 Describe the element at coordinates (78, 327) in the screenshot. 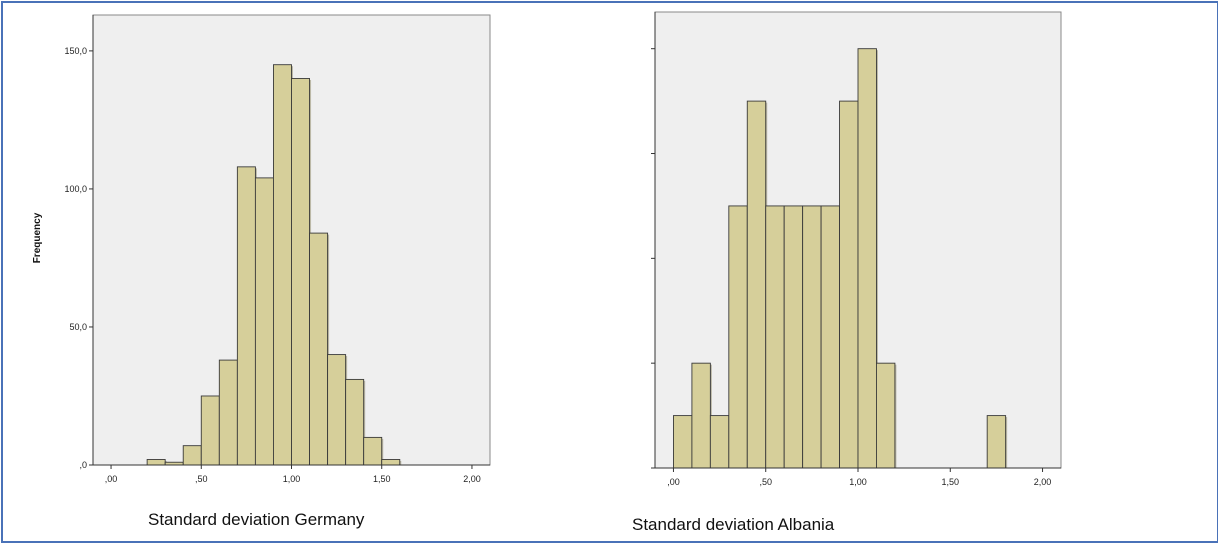

I see `y-tick-label-germany-1: 50,0` at that location.